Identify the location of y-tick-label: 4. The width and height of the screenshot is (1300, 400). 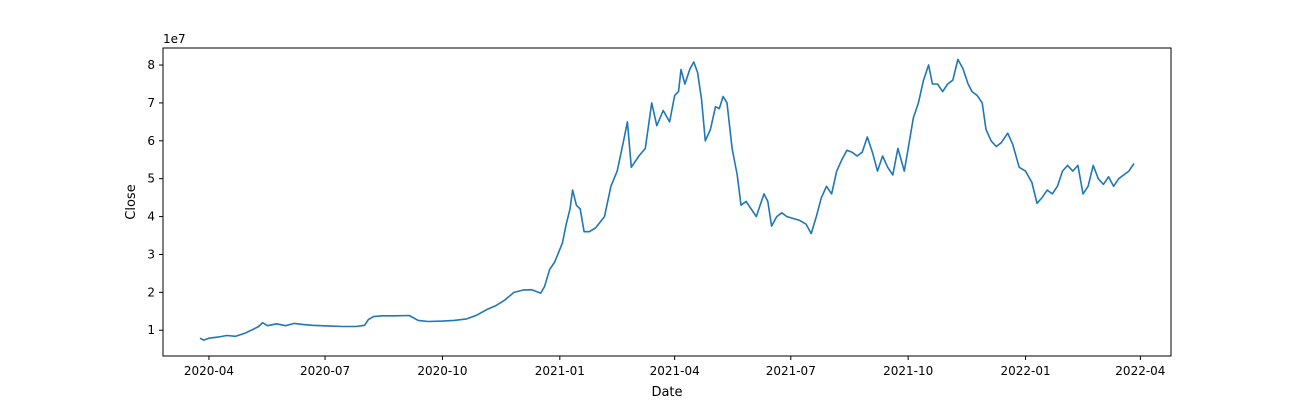
(151, 217).